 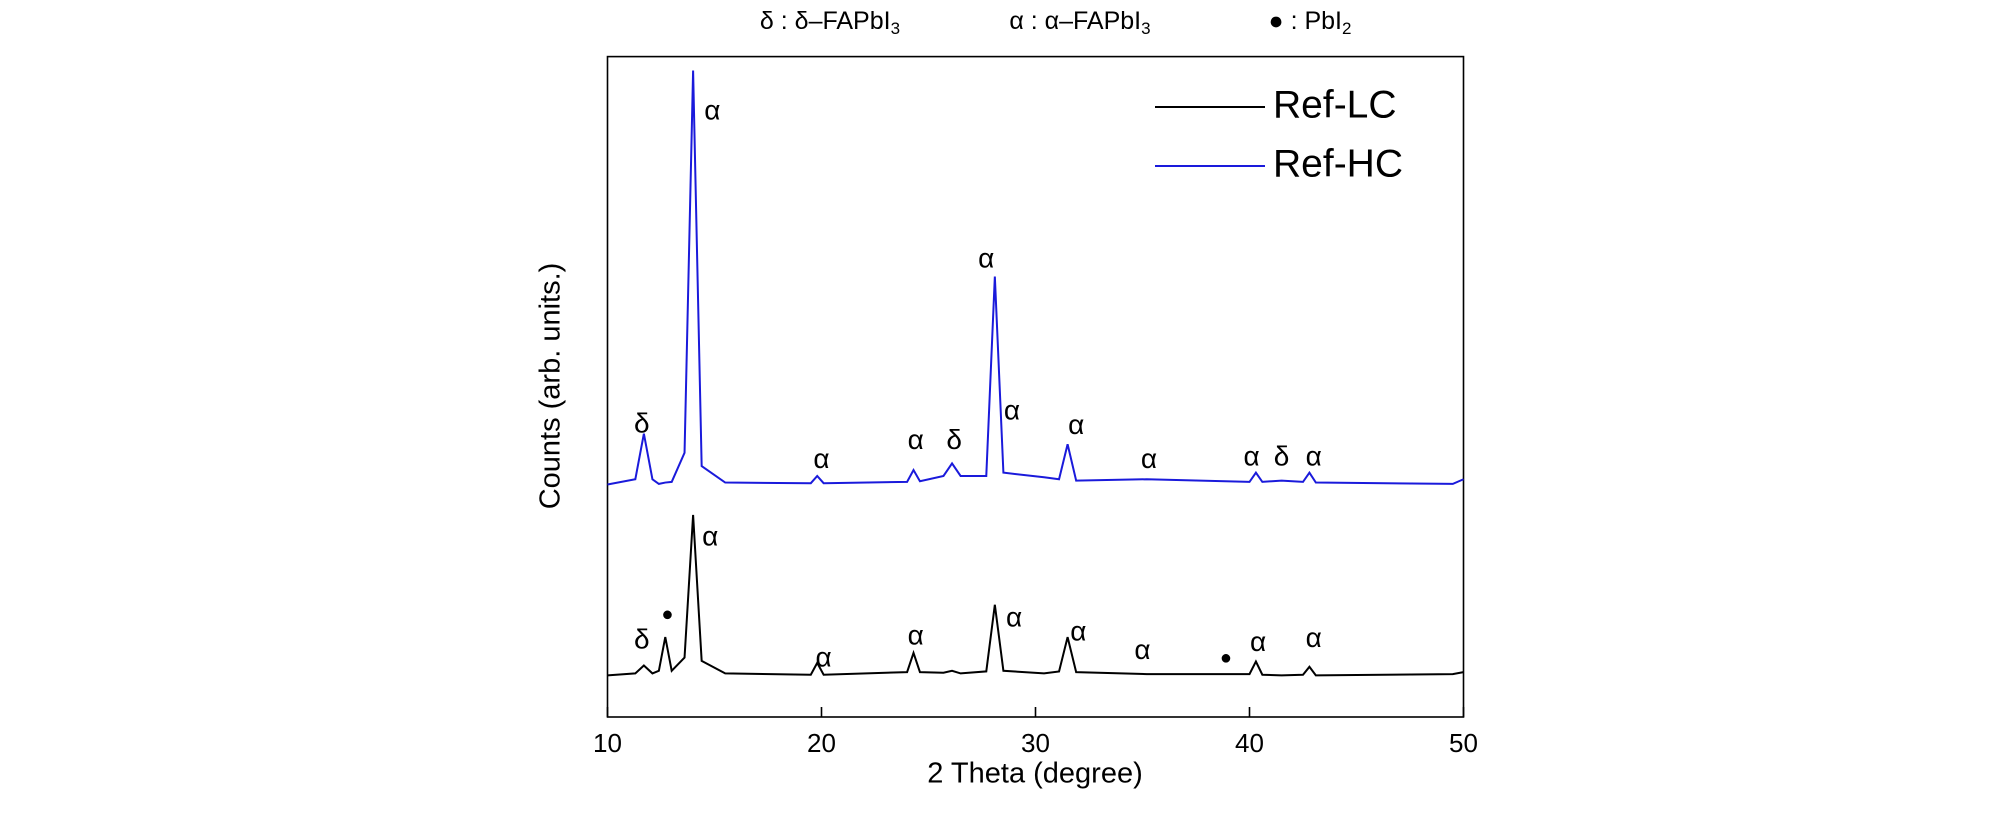 What do you see at coordinates (1035, 774) in the screenshot?
I see `x-axis-label: 2 Theta (degree)` at bounding box center [1035, 774].